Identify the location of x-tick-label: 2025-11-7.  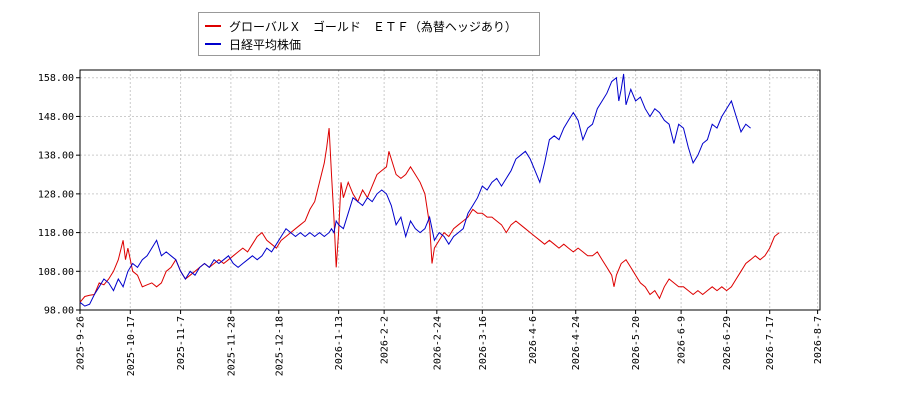
(181, 343).